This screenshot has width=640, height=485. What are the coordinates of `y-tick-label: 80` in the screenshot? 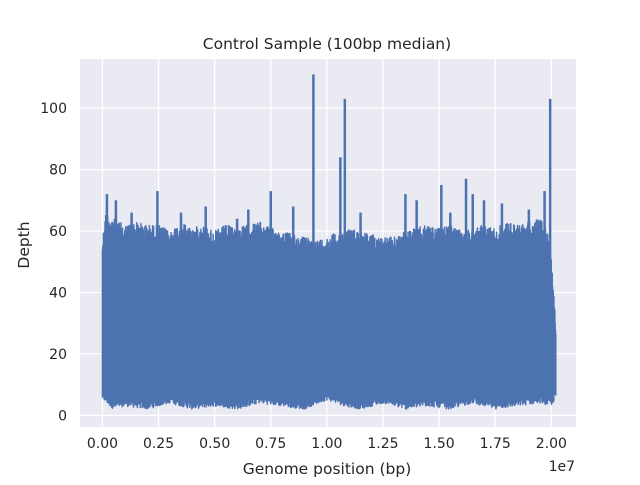 It's located at (58, 171).